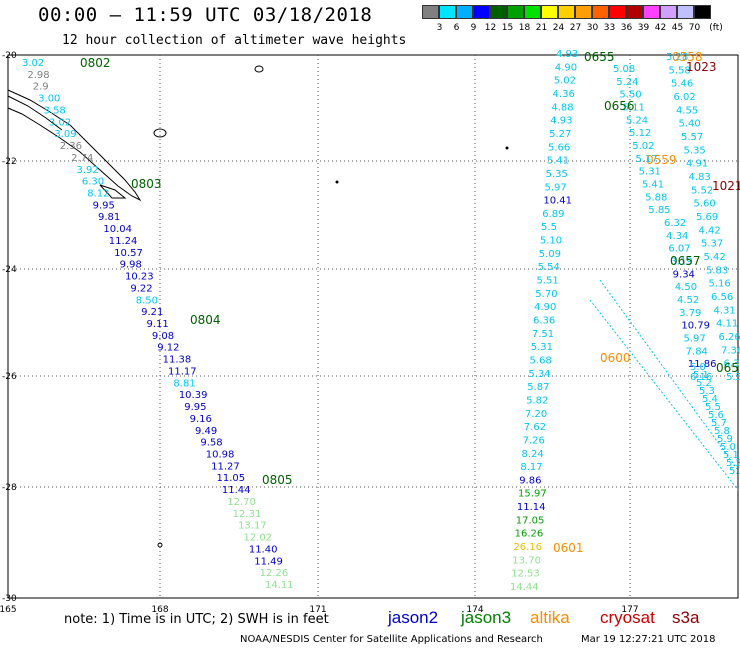 The width and height of the screenshot is (740, 650). I want to click on wave-height-value: 5.2, so click(733, 463).